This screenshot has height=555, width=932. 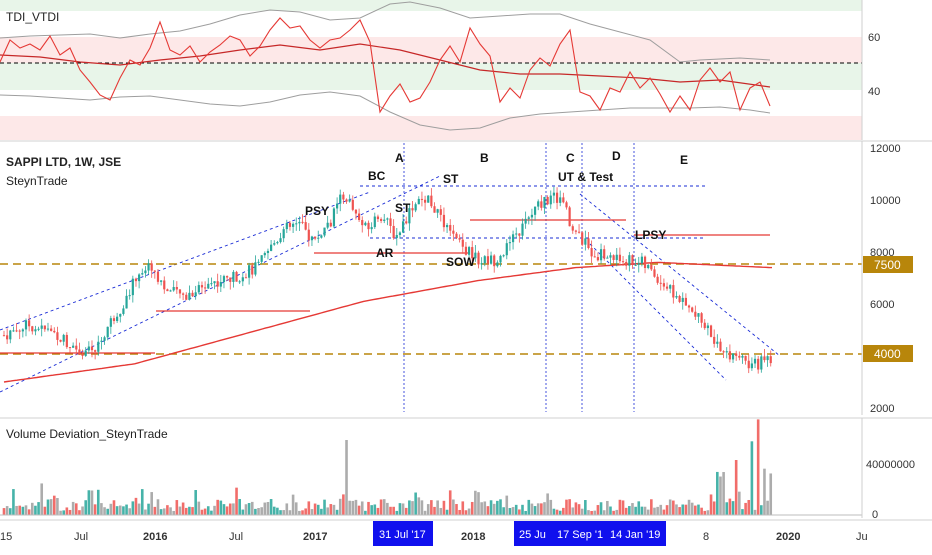 I want to click on time-badge-14jan19: 14 Jan '19, so click(x=635, y=535).